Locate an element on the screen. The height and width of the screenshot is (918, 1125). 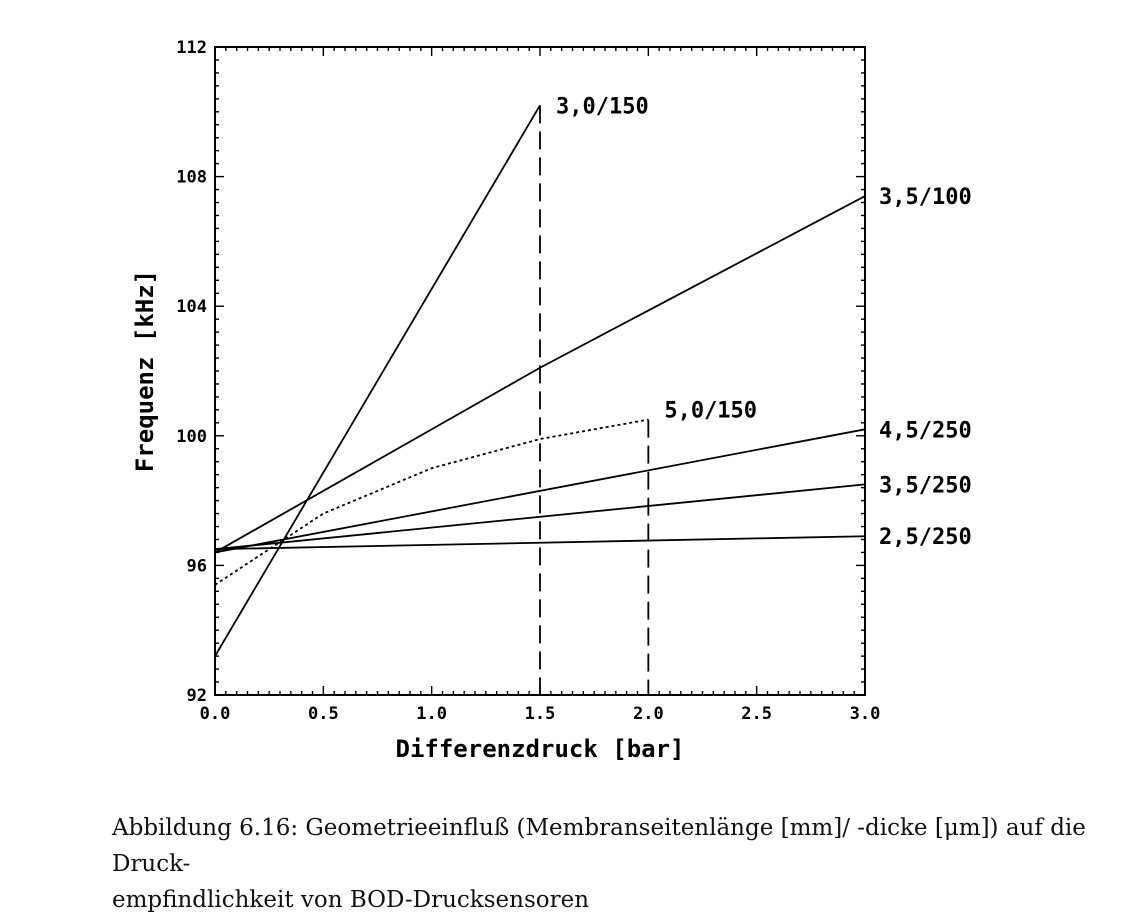
x-tick-label: 0.0 is located at coordinates (215, 714).